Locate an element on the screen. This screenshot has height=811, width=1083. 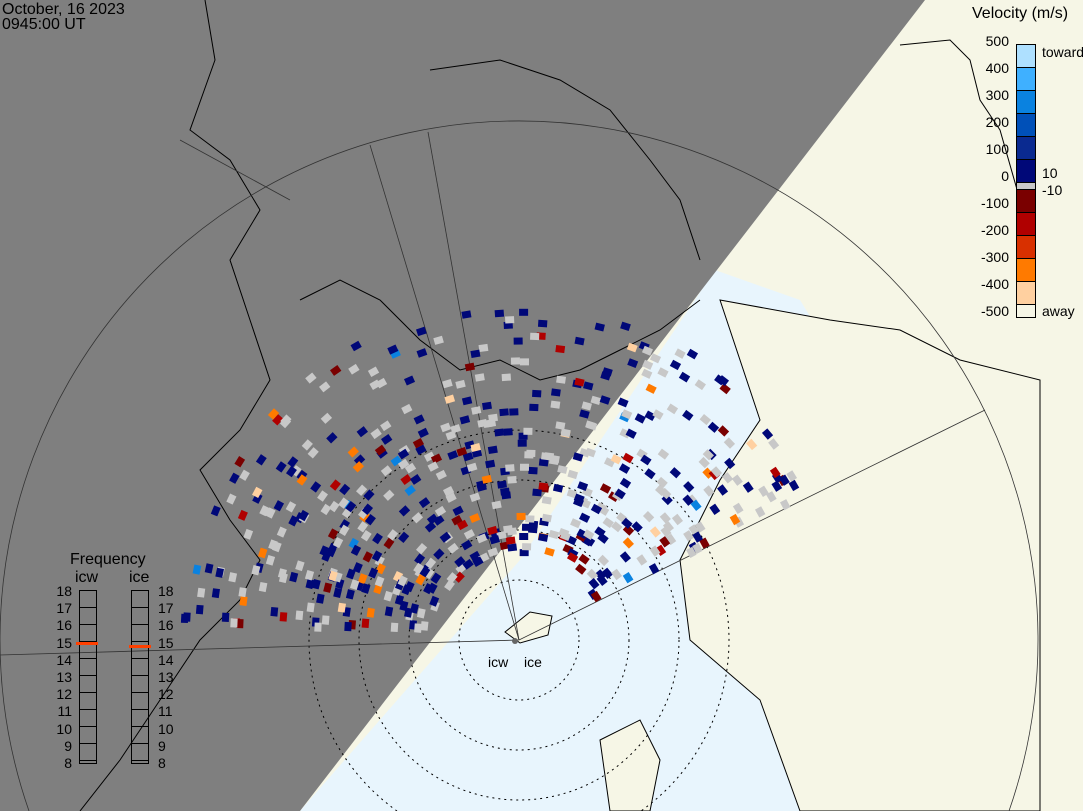
date-label: October, 16 2023 is located at coordinates (63, 9).